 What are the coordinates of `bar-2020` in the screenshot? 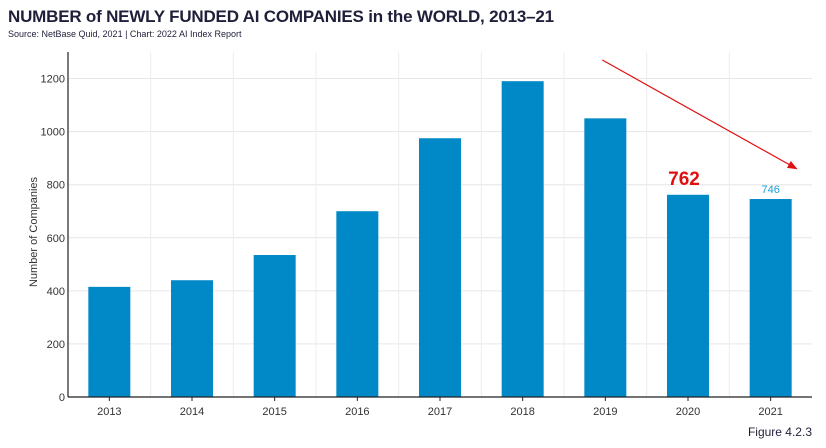 It's located at (688, 295).